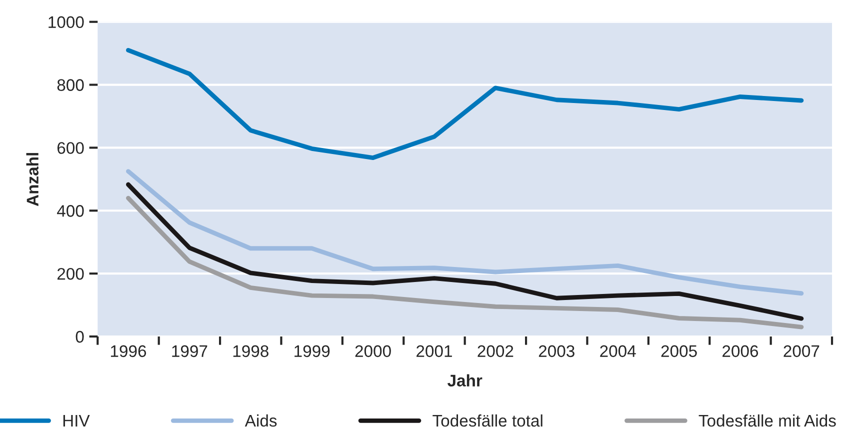  I want to click on legend-label: Aids, so click(260, 420).